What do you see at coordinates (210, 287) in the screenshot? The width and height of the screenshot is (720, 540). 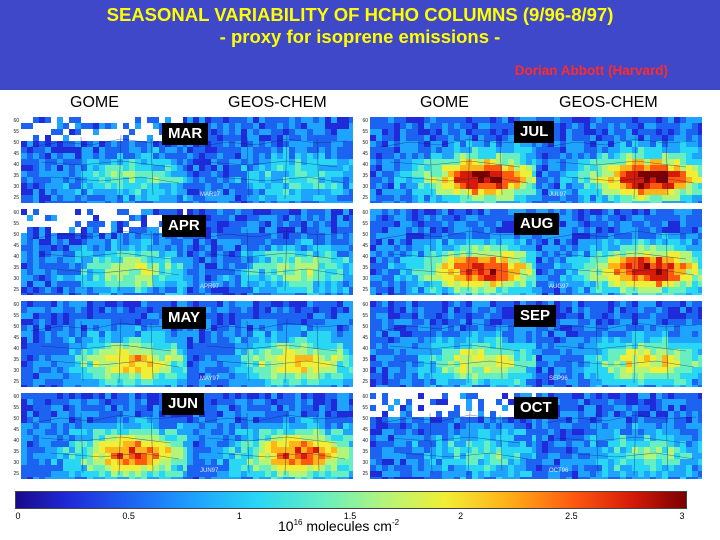 I see `model-date-tag: APR97` at bounding box center [210, 287].